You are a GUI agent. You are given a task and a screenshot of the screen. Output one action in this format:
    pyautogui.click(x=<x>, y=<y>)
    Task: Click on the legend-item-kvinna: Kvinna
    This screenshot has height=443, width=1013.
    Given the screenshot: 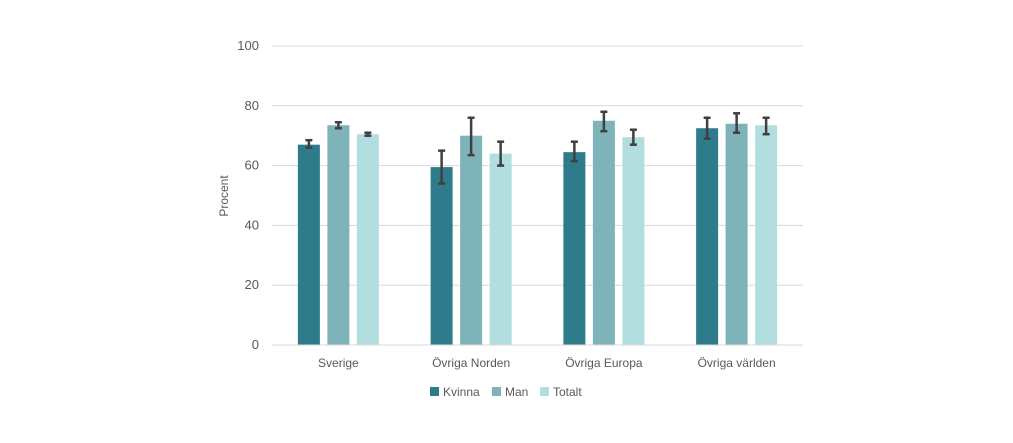 What is the action you would take?
    pyautogui.click(x=455, y=392)
    